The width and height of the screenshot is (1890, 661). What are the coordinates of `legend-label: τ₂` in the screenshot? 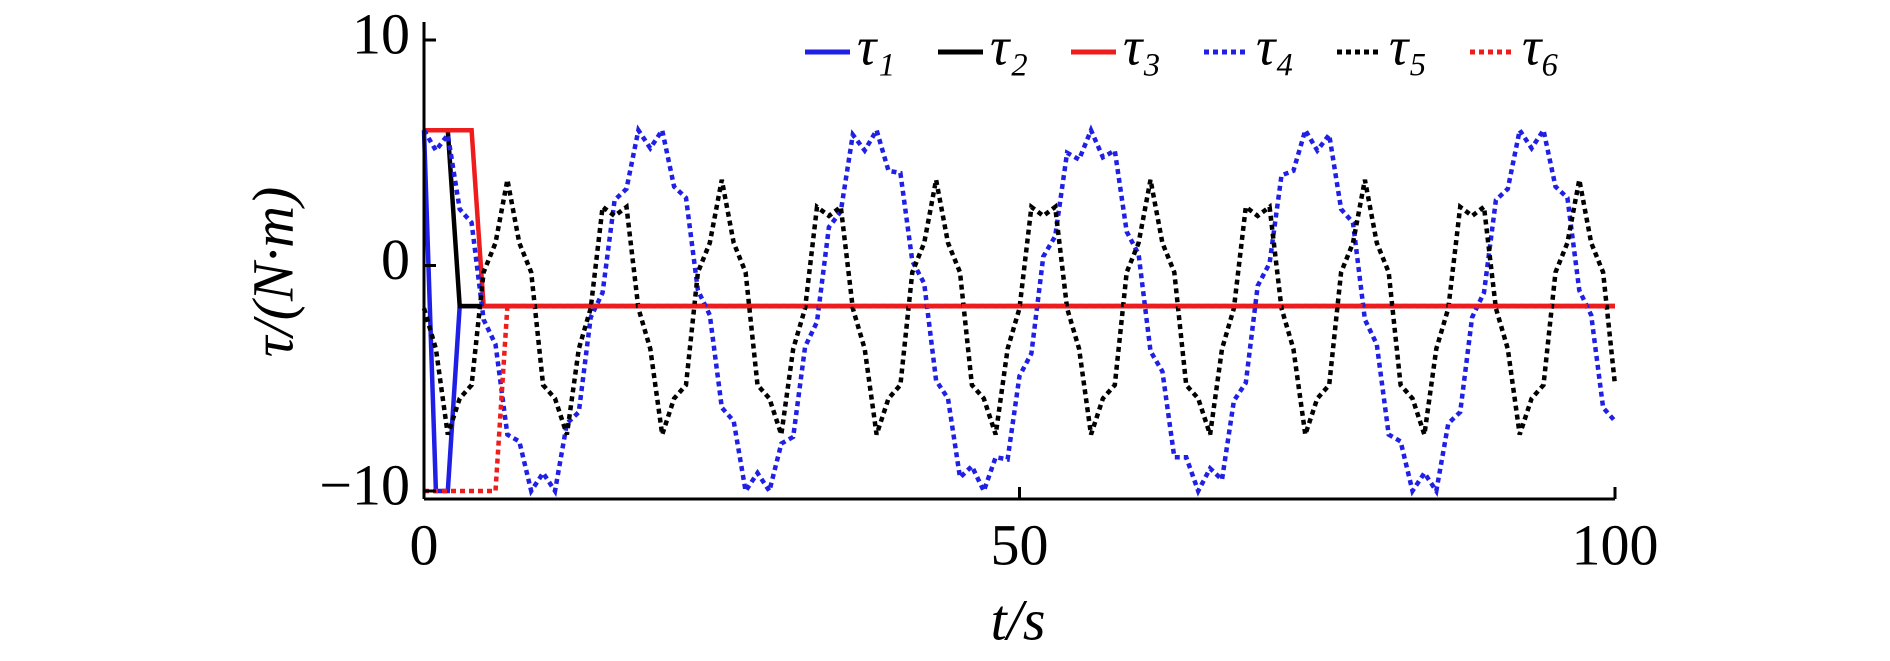 It's located at (1009, 46).